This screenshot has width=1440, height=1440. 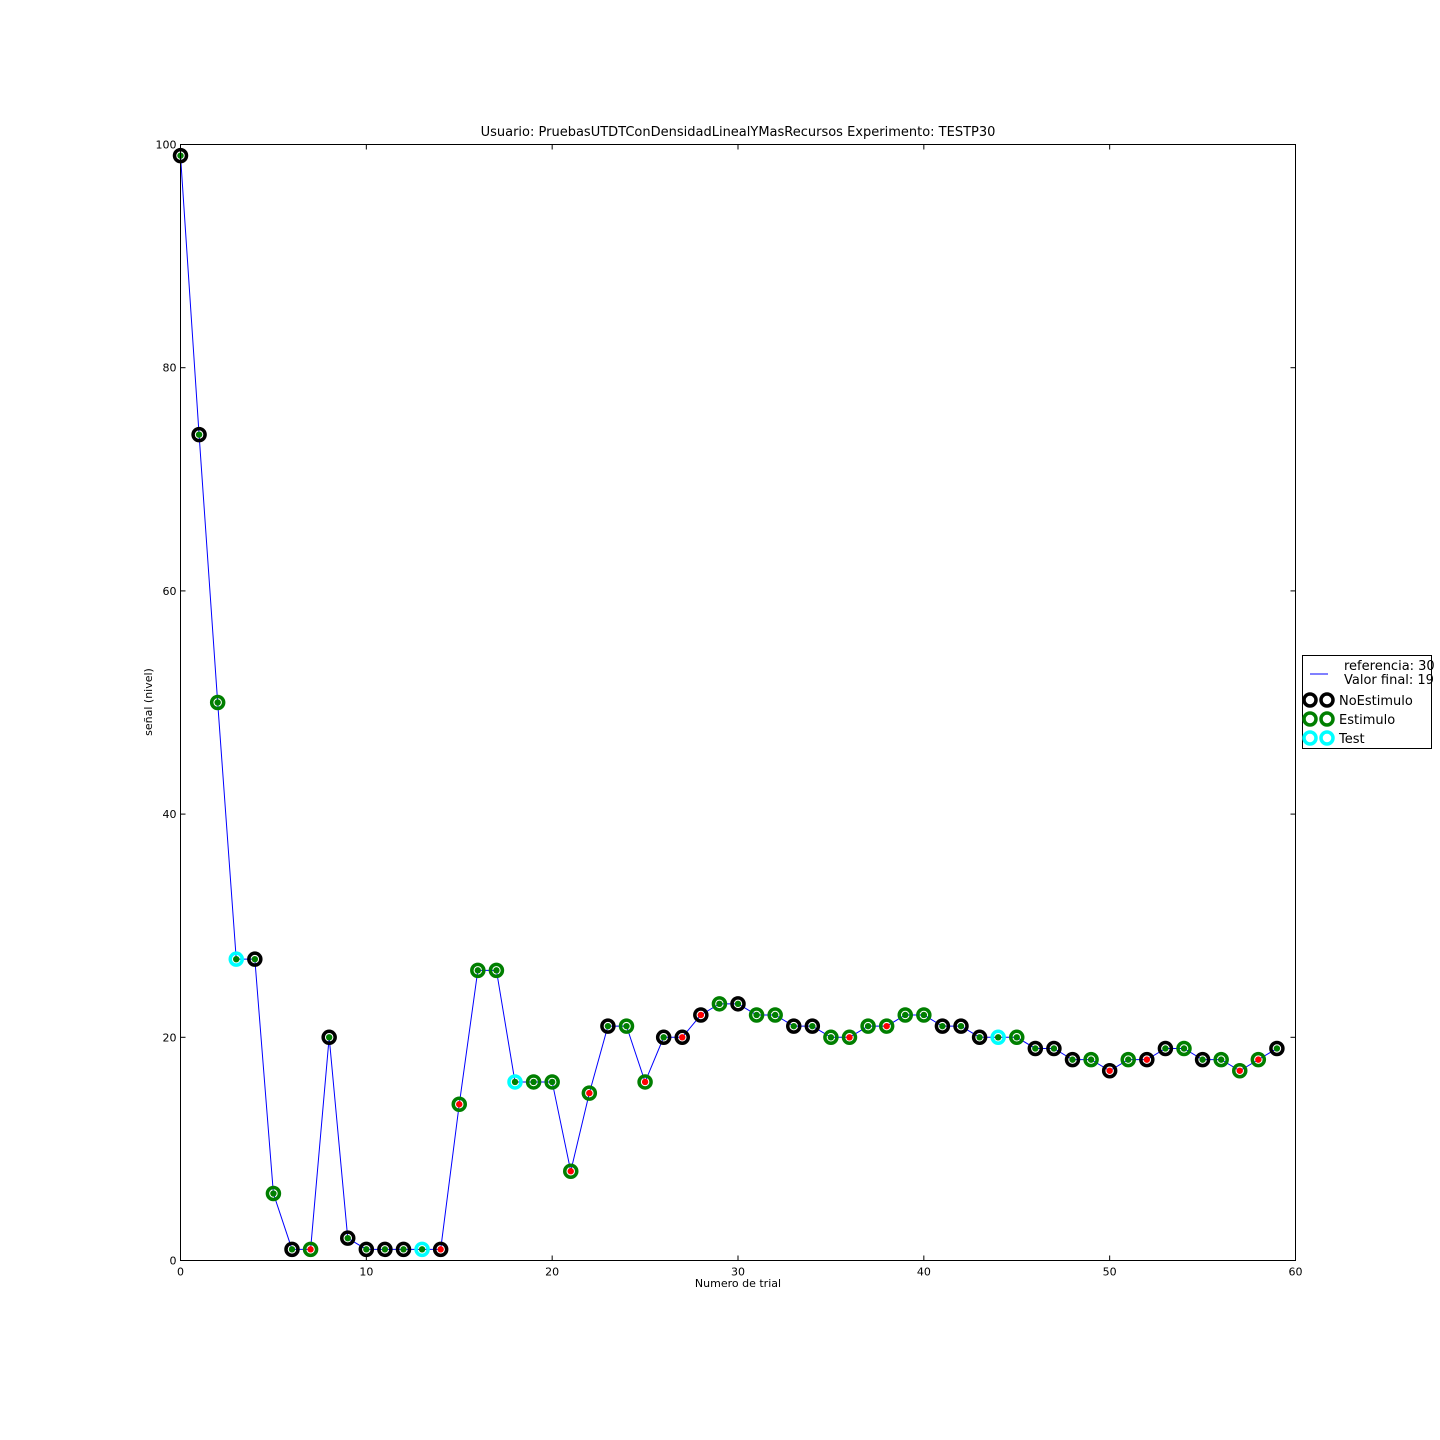 What do you see at coordinates (552, 1272) in the screenshot?
I see `x-tick-label: 20` at bounding box center [552, 1272].